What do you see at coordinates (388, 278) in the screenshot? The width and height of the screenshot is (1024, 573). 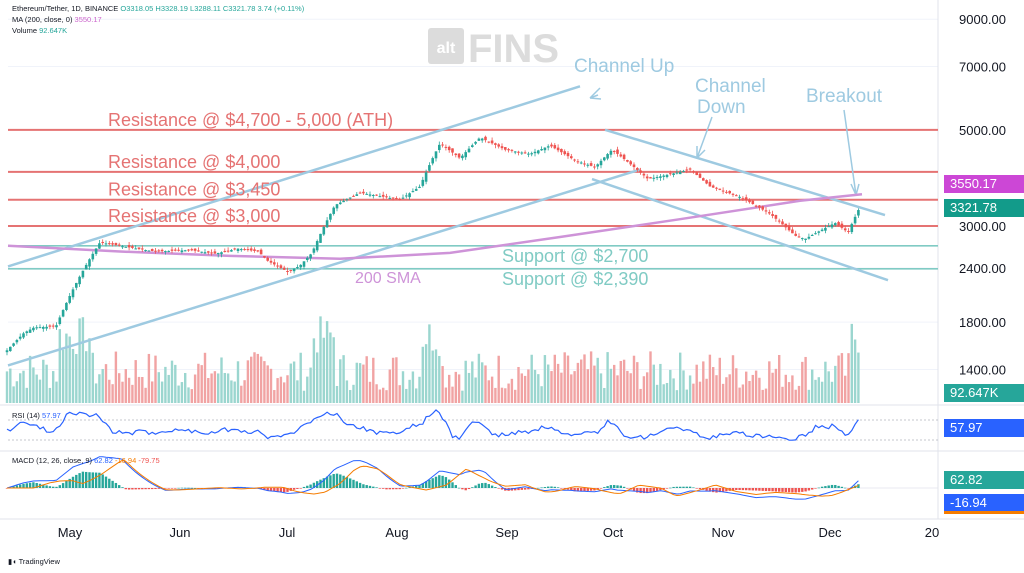 I see `annotation-sma: 200 SMA` at bounding box center [388, 278].